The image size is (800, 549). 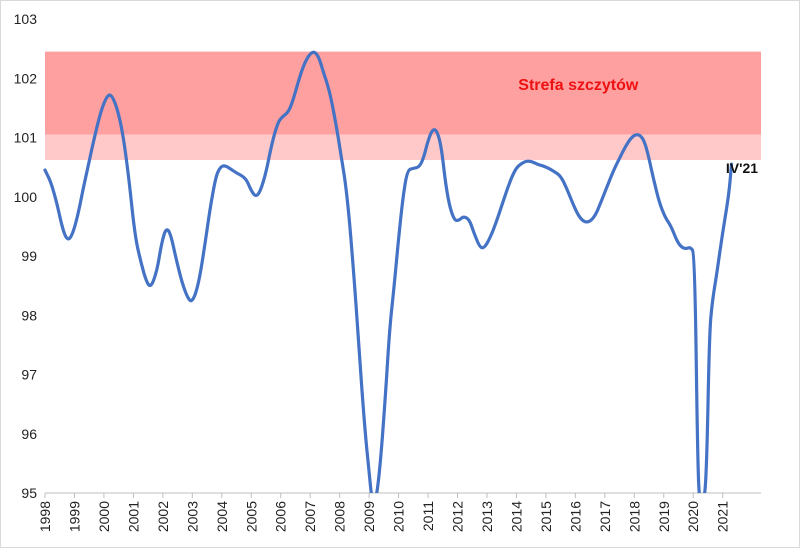 I want to click on x-tick-label: 2005, so click(x=251, y=516).